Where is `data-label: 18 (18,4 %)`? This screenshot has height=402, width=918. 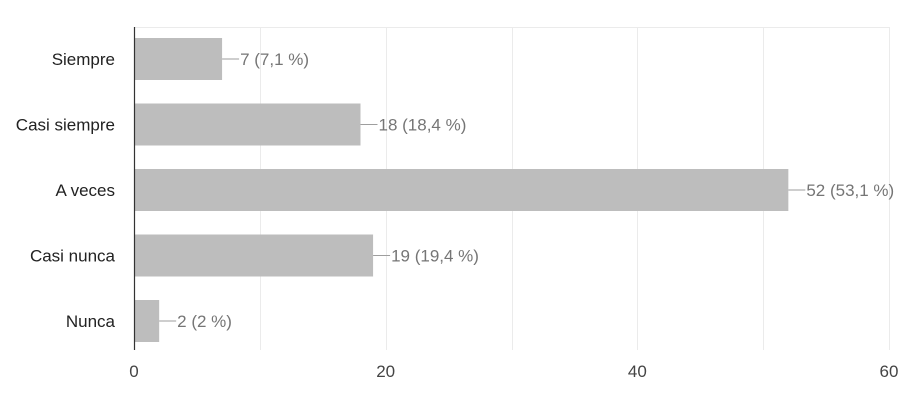
data-label: 18 (18,4 %) is located at coordinates (423, 125).